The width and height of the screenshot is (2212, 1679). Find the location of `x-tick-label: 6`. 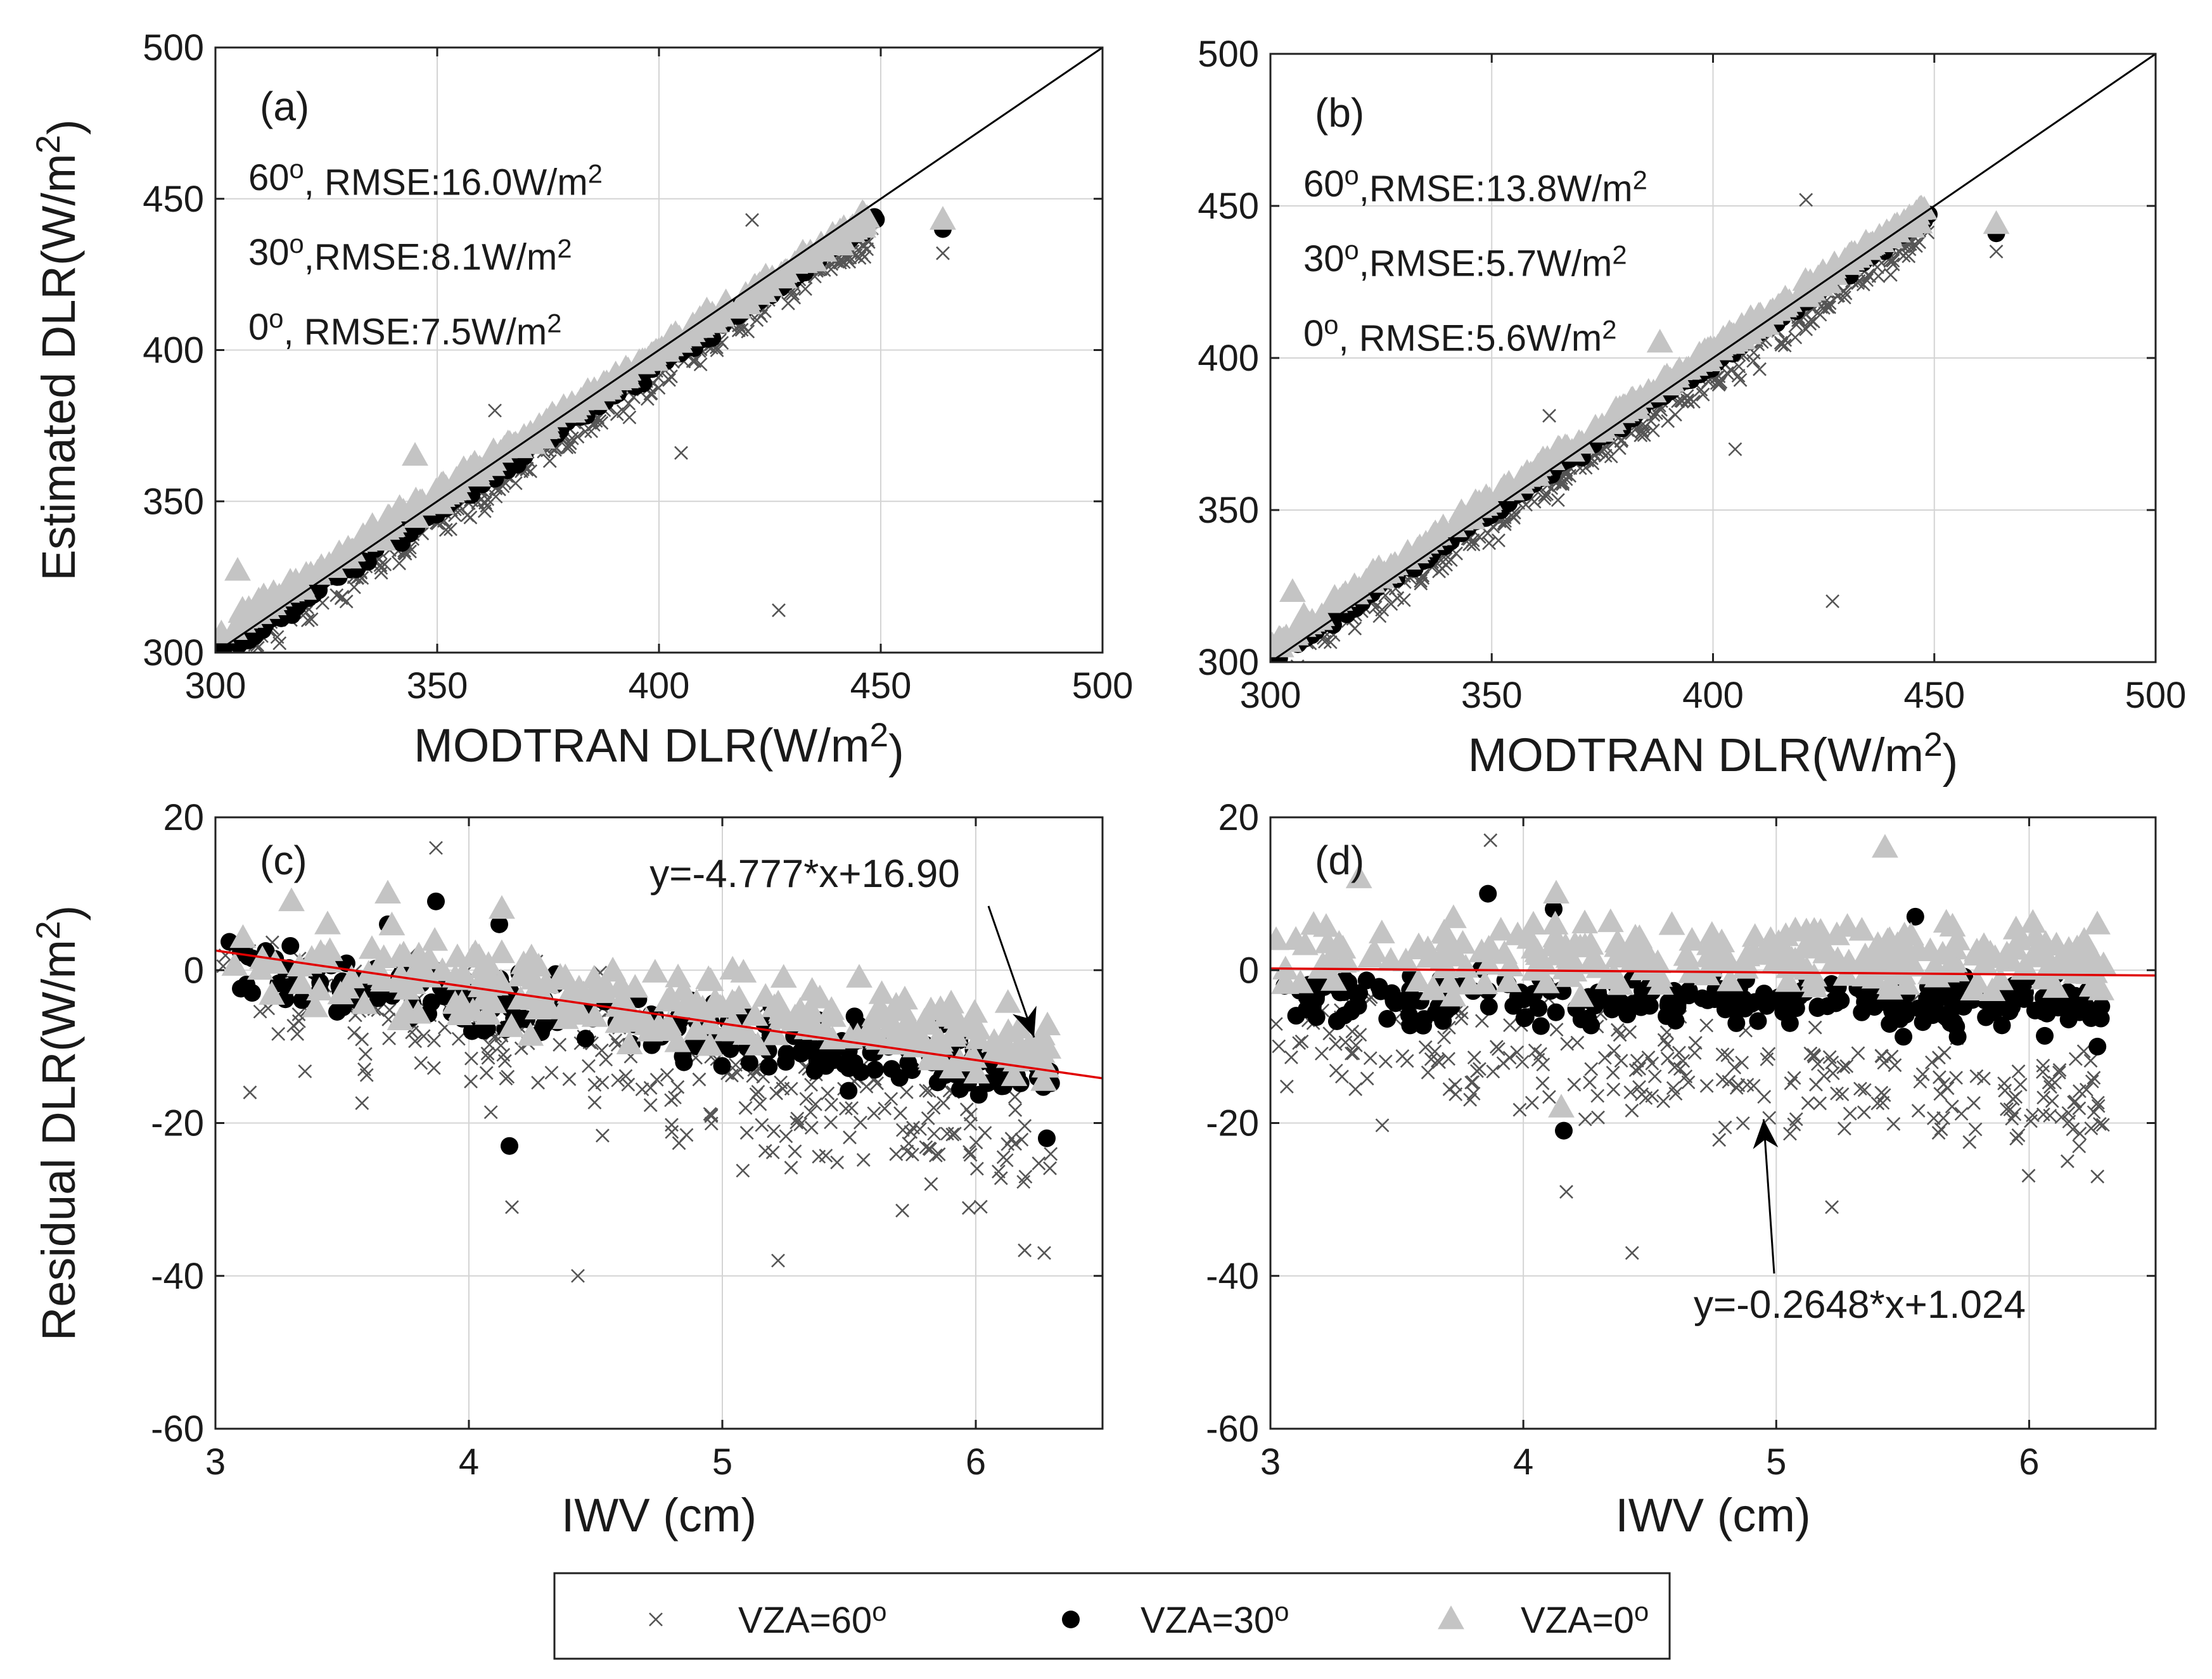

x-tick-label: 6 is located at coordinates (976, 1462).